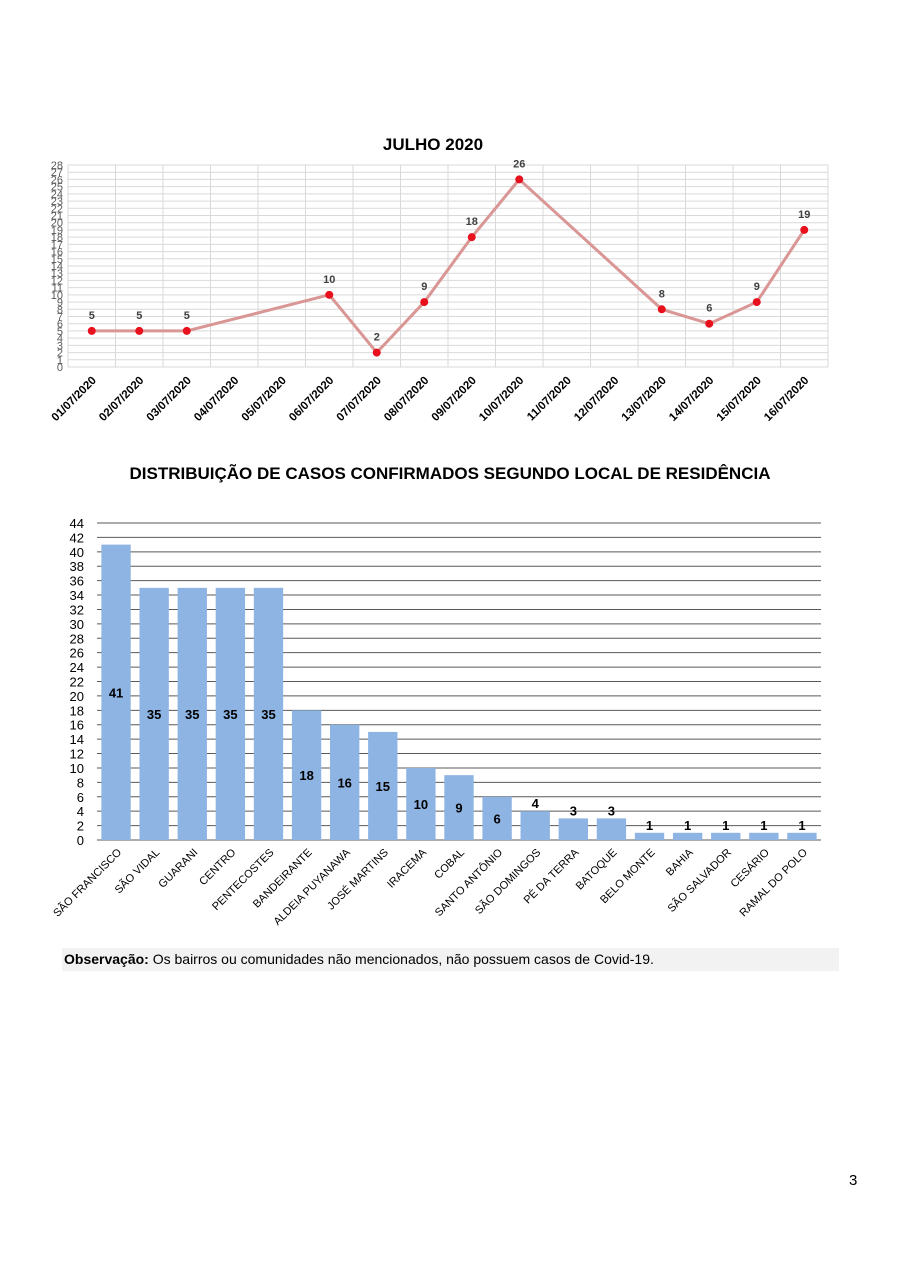 This screenshot has width=905, height=1280. I want to click on observation-label: Observação:, so click(106, 959).